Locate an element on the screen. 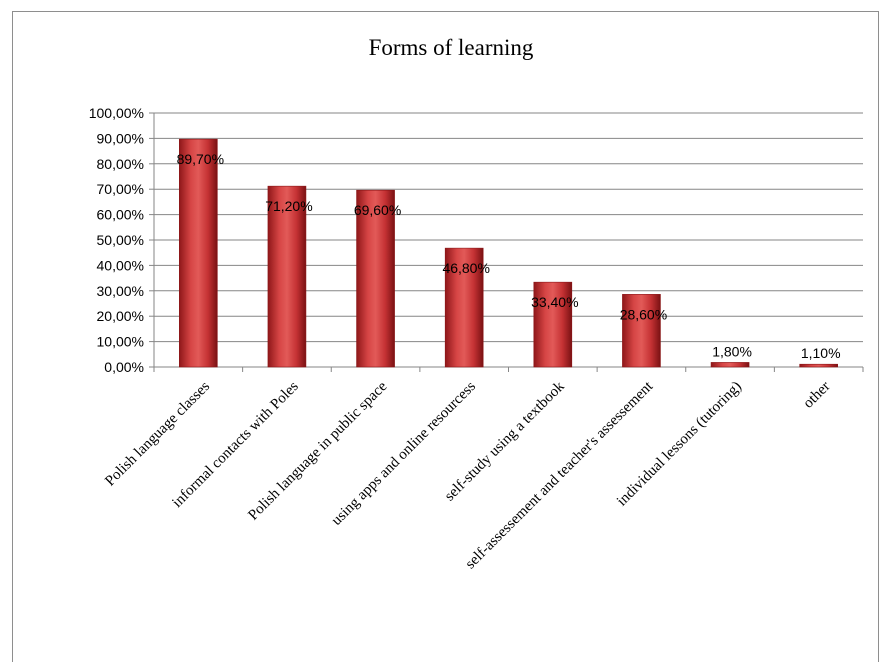 The height and width of the screenshot is (662, 891). y-tick-label: 30,00% is located at coordinates (120, 291).